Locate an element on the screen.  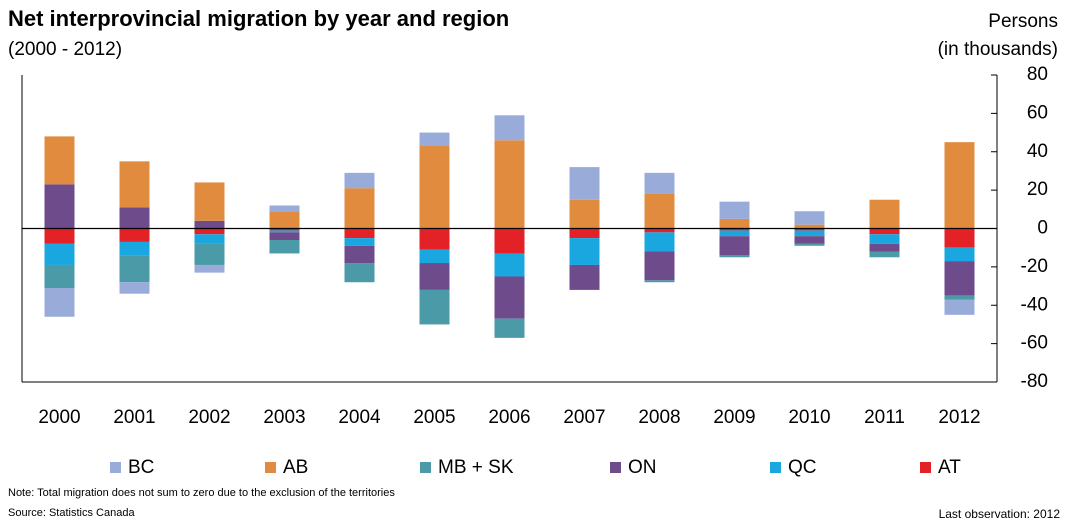
y-tick-label: 20 is located at coordinates (1037, 189).